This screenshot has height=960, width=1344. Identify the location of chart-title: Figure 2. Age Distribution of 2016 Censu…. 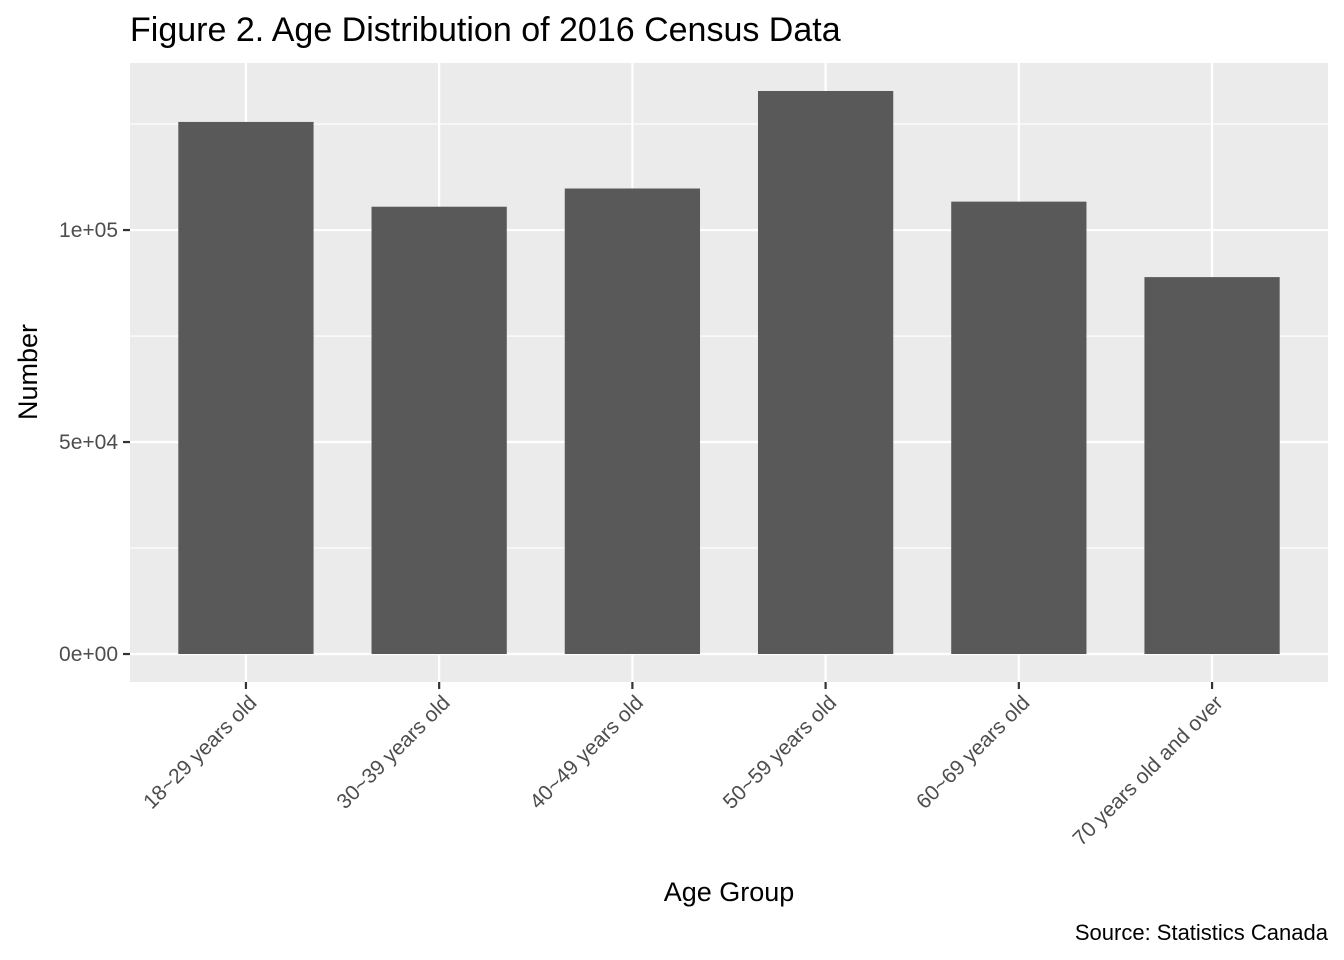
(485, 30).